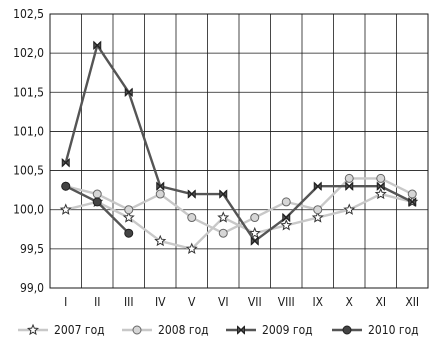 The width and height of the screenshot is (435, 349). I want to click on legend-label: 2008 год, so click(183, 330).